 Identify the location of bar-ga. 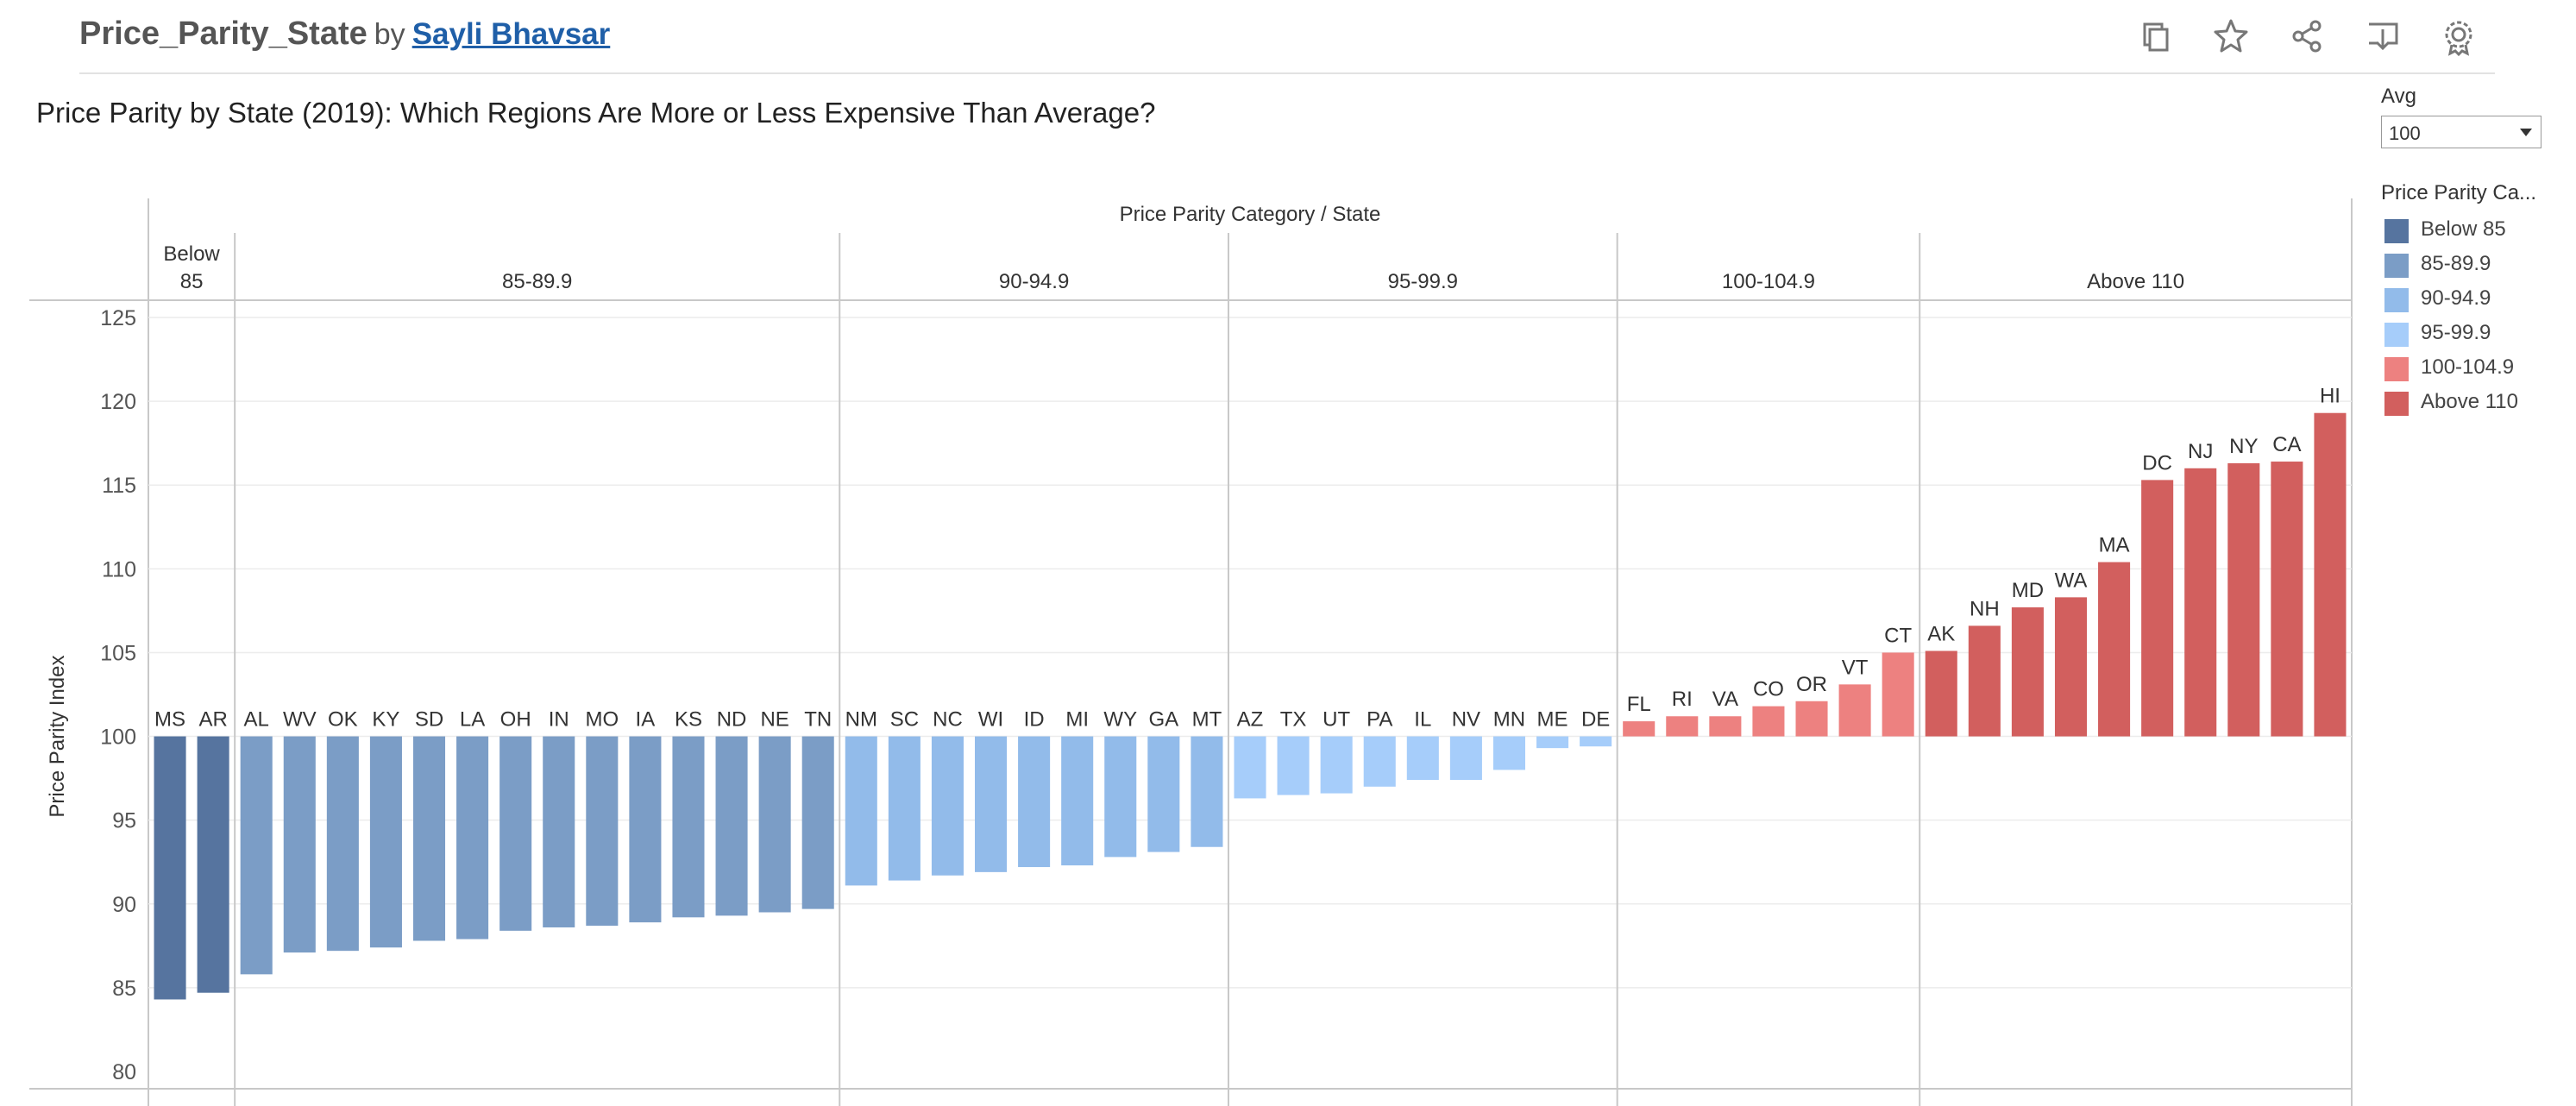
(1163, 794).